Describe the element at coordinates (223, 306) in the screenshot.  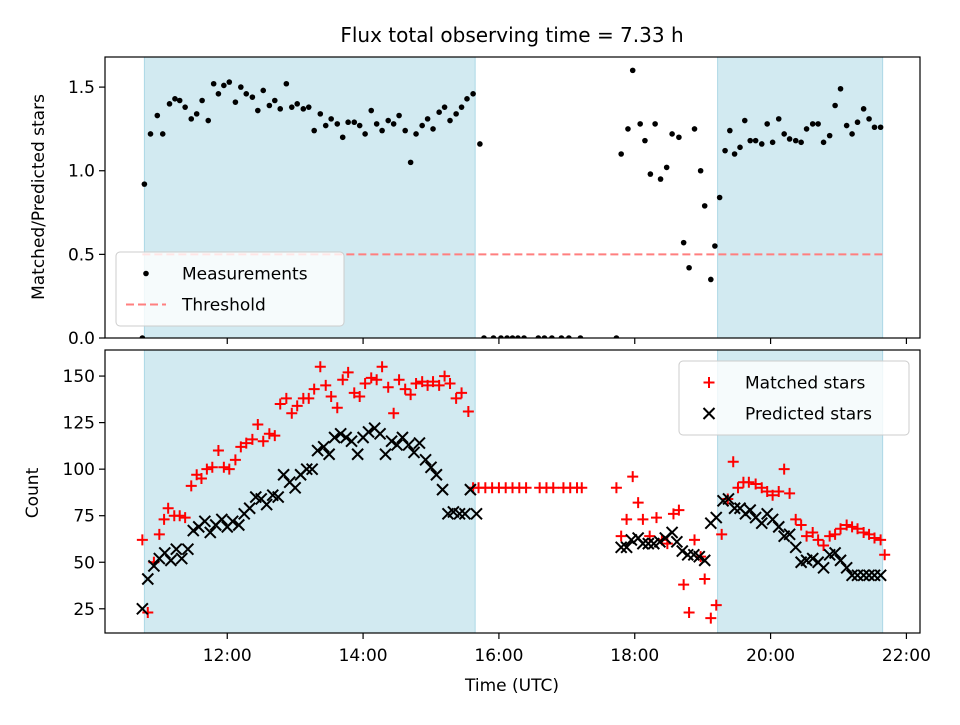
I see `legend-label: Threshold` at that location.